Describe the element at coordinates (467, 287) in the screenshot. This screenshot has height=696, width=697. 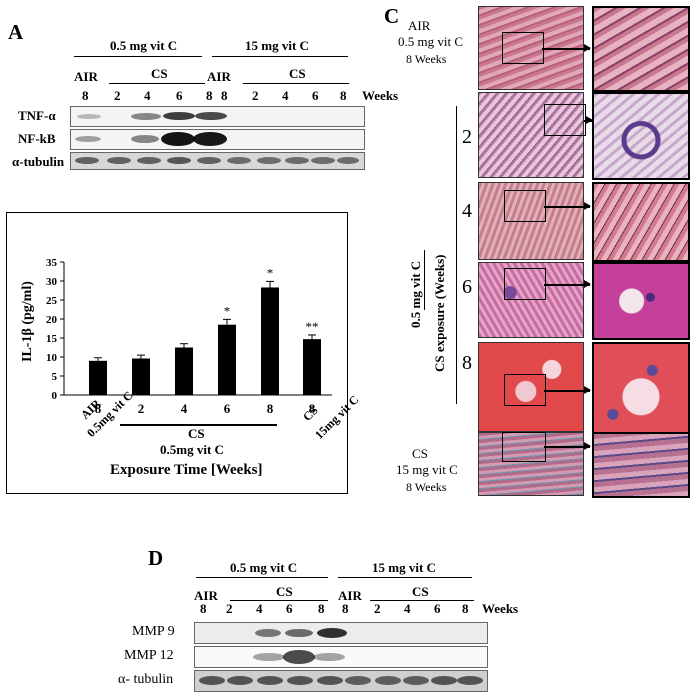
I see `panel-c-week-6: 6` at that location.